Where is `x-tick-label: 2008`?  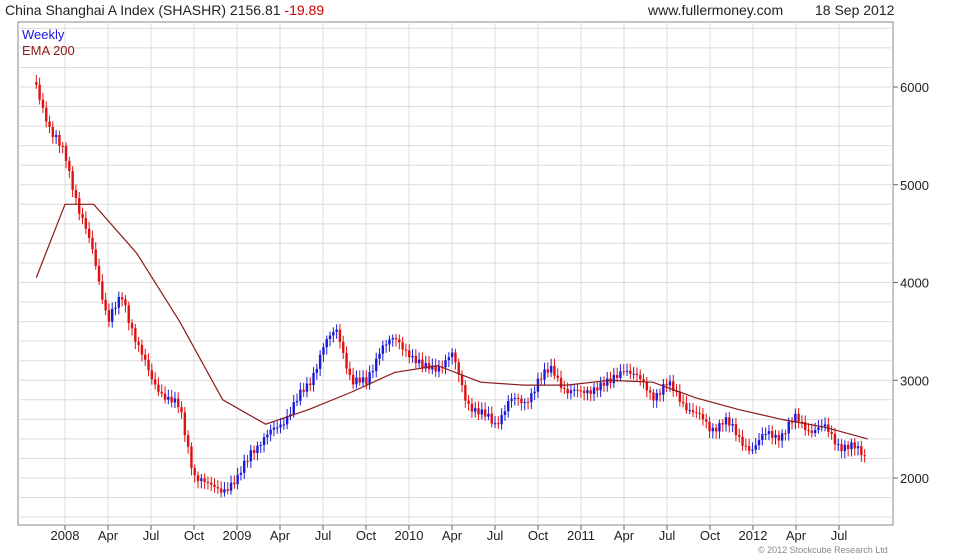
x-tick-label: 2008 is located at coordinates (65, 535).